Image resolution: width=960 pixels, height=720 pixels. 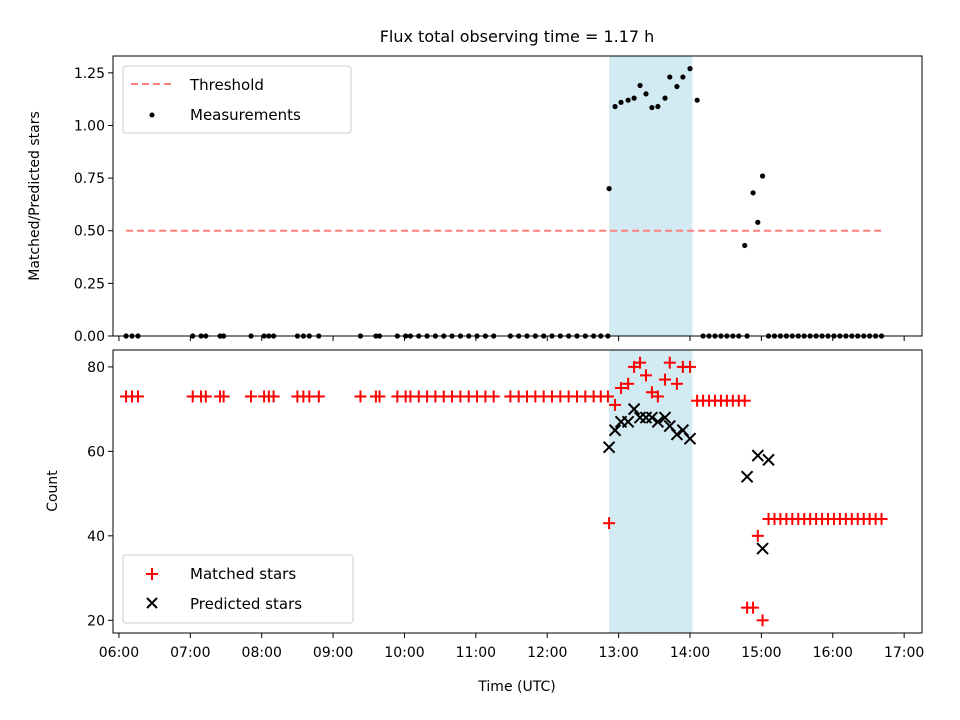 What do you see at coordinates (476, 653) in the screenshot?
I see `x-tick-label: 11:00` at bounding box center [476, 653].